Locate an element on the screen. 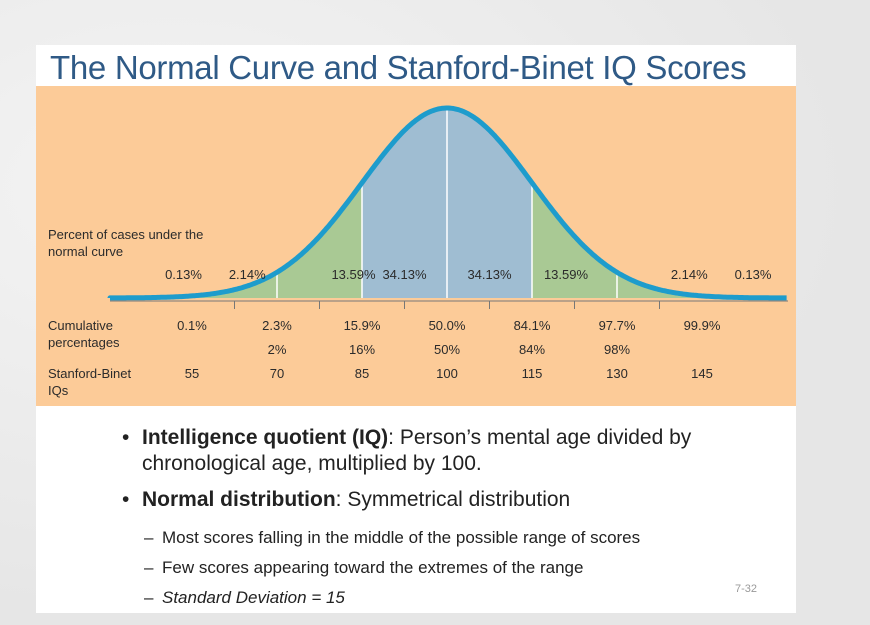 Image resolution: width=870 pixels, height=625 pixels. cumulative-value: 97.7% is located at coordinates (617, 325).